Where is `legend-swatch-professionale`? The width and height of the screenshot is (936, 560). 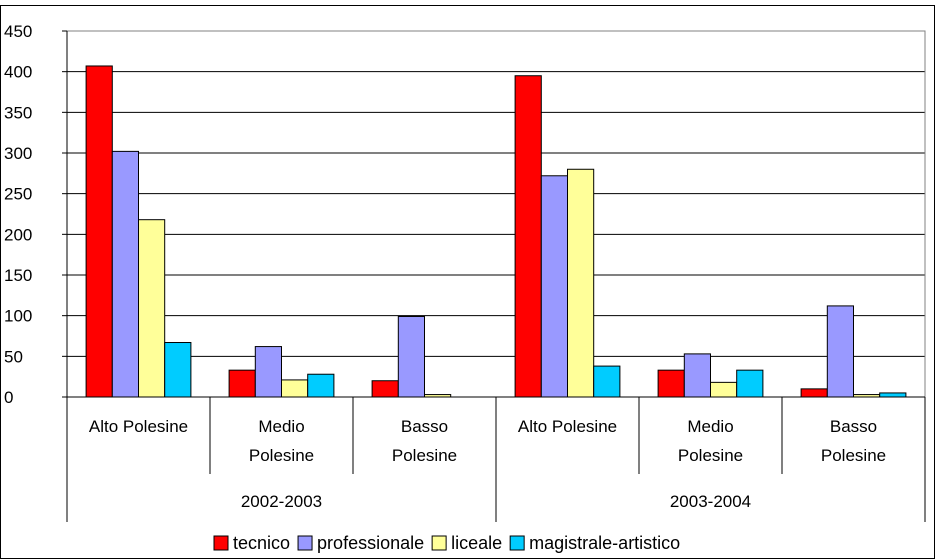
legend-swatch-professionale is located at coordinates (305, 543).